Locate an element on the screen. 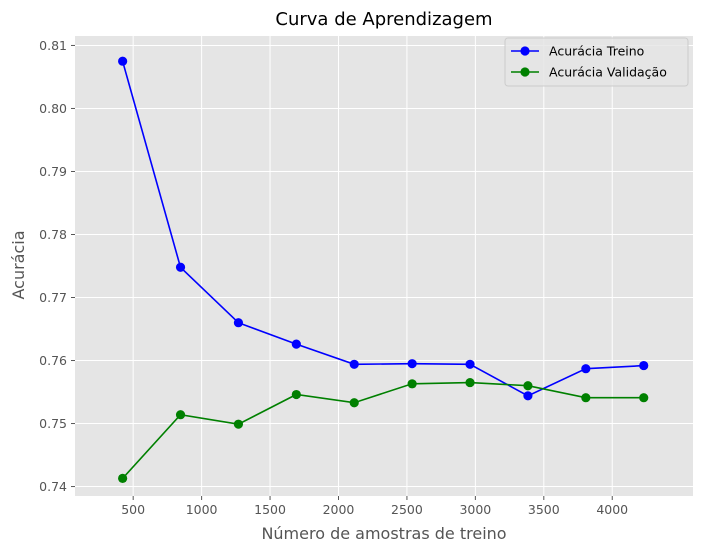 Image resolution: width=704 pixels, height=552 pixels. x-tick-label: 4000 is located at coordinates (612, 509).